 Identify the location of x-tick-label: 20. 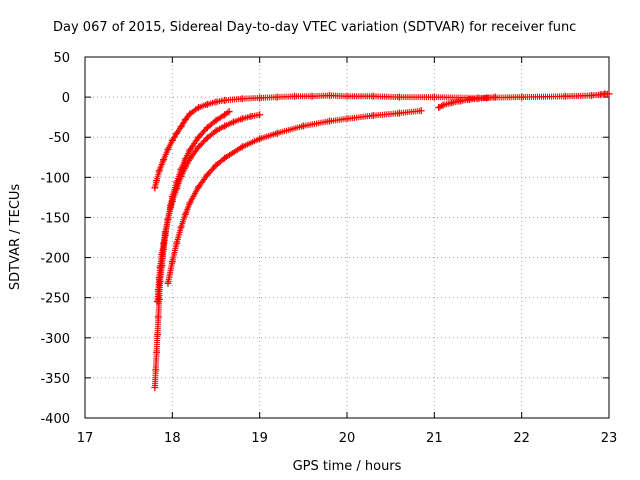
(347, 438).